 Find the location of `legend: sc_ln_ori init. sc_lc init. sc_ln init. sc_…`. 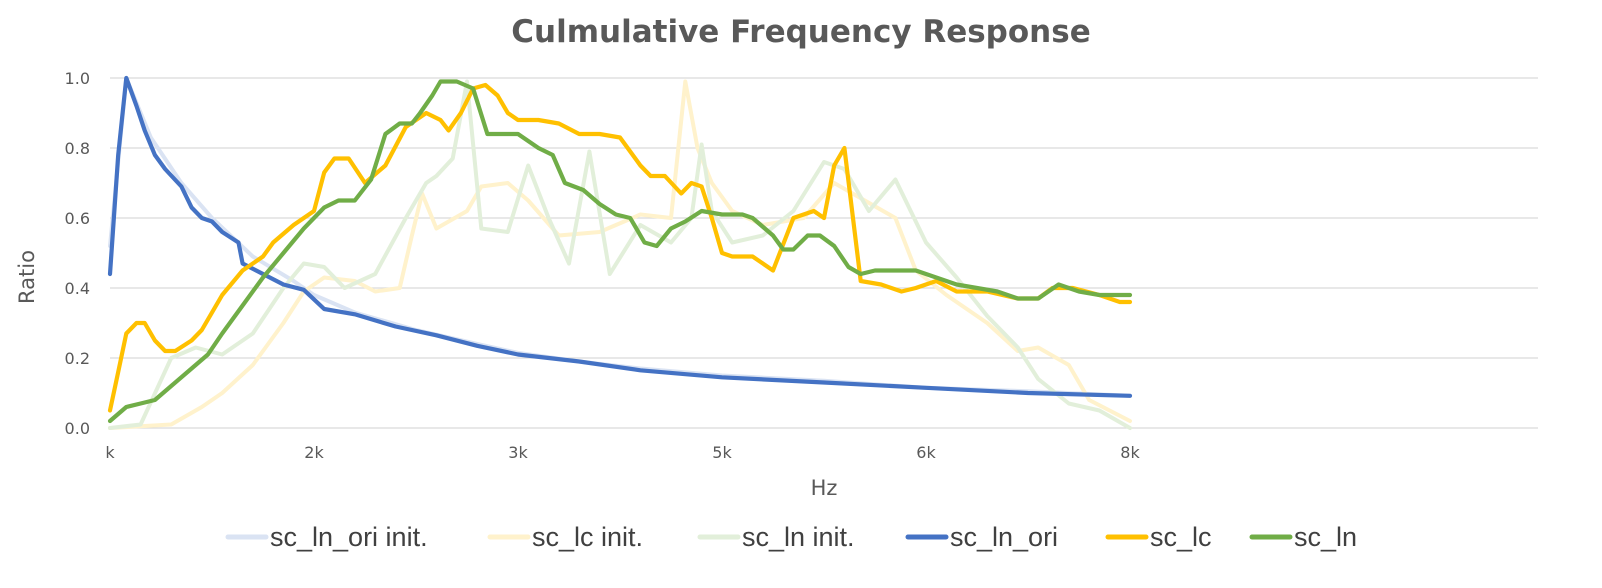

legend: sc_ln_ori init. sc_lc init. sc_ln init. sc_… is located at coordinates (791, 537).